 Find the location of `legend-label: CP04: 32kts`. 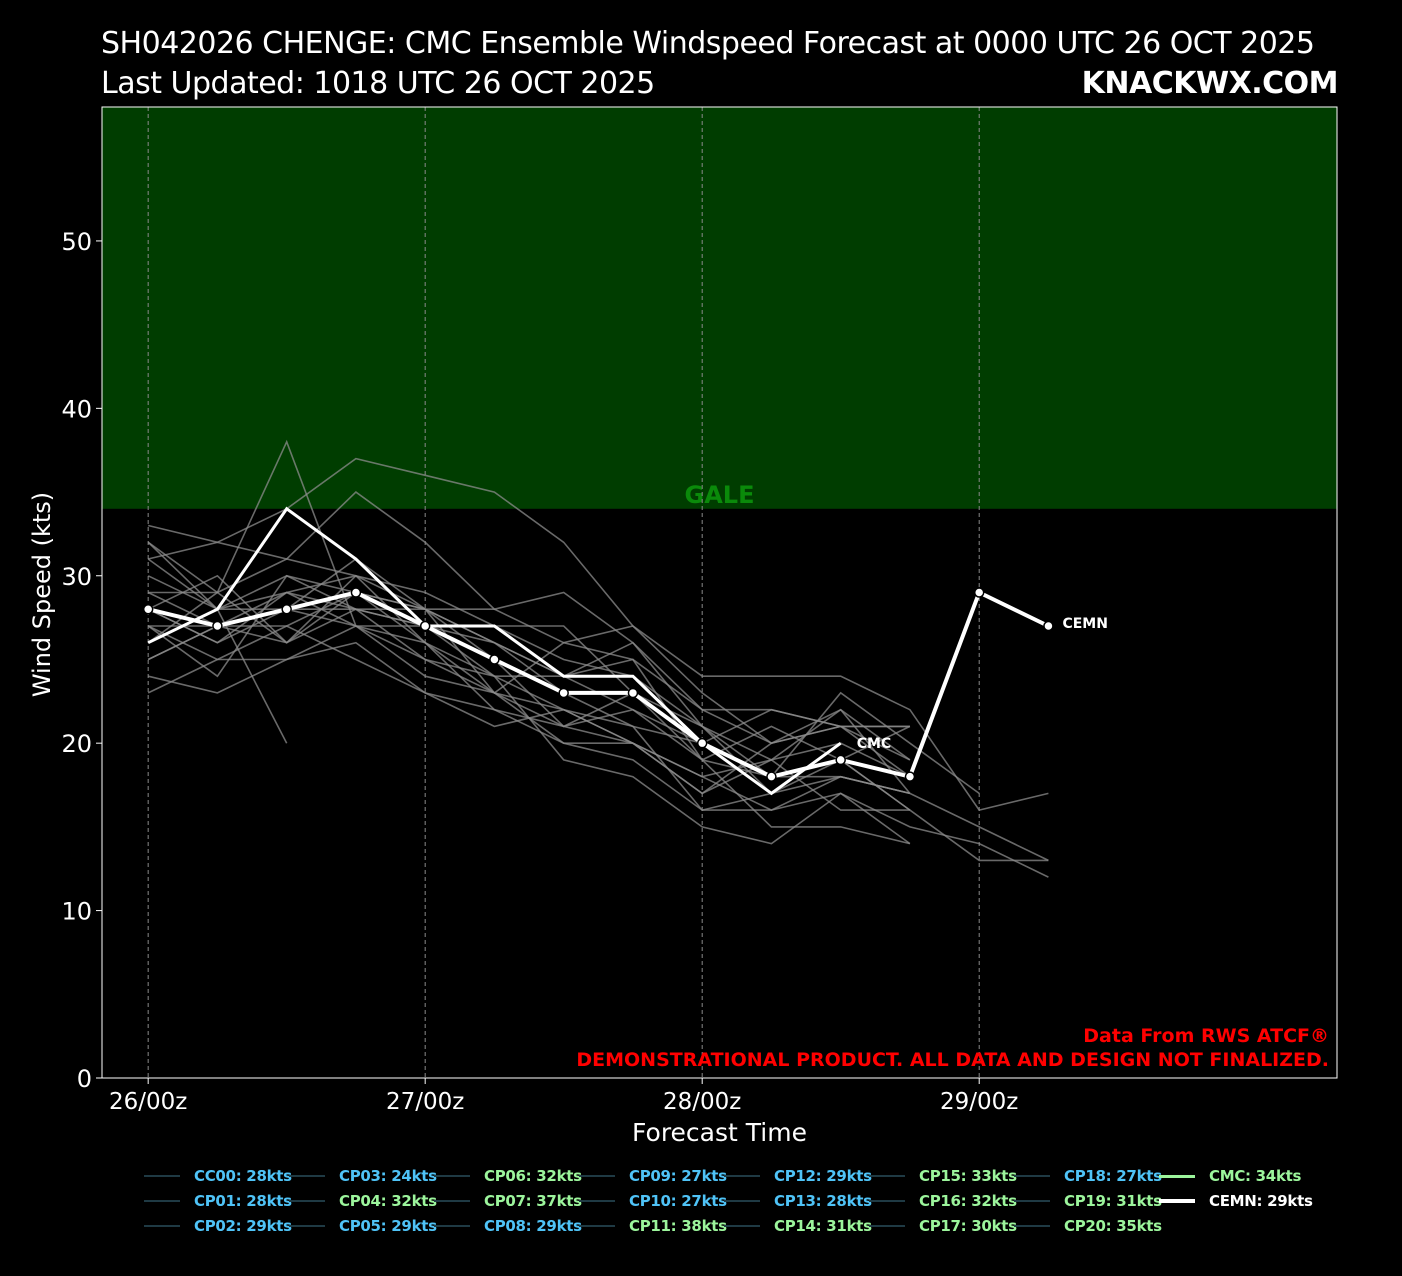

legend-label: CP04: 32kts is located at coordinates (388, 1201).